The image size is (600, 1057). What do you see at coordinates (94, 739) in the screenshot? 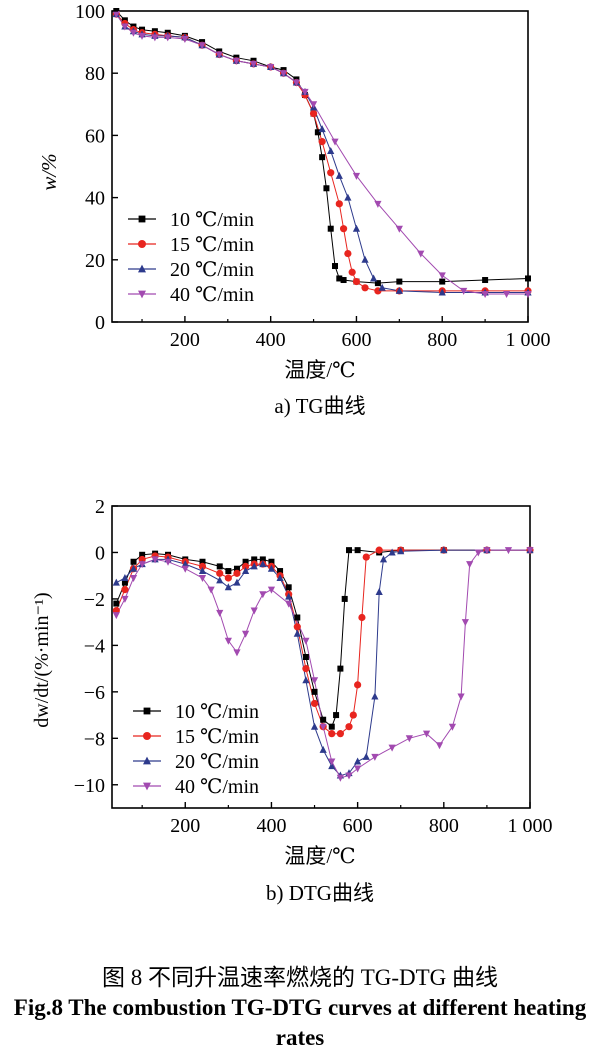
I see `dtg-ytick-label: −8` at bounding box center [94, 739].